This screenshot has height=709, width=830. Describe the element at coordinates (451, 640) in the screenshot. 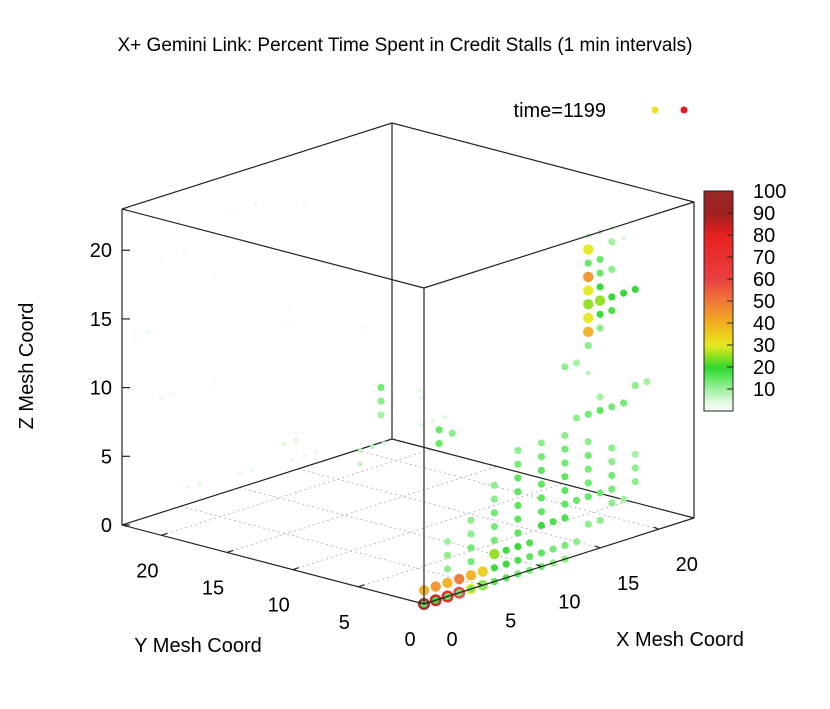

I see `x-tick-label: 0` at that location.